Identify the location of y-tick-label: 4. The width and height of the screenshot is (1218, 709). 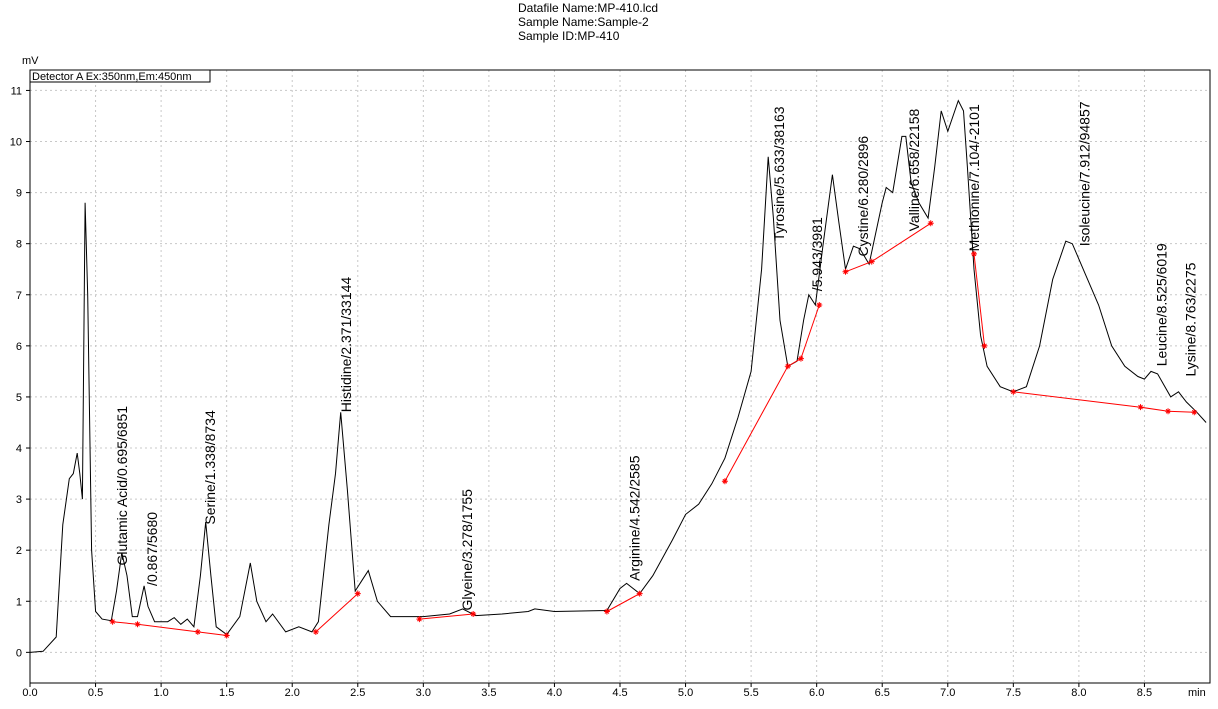
(19, 449).